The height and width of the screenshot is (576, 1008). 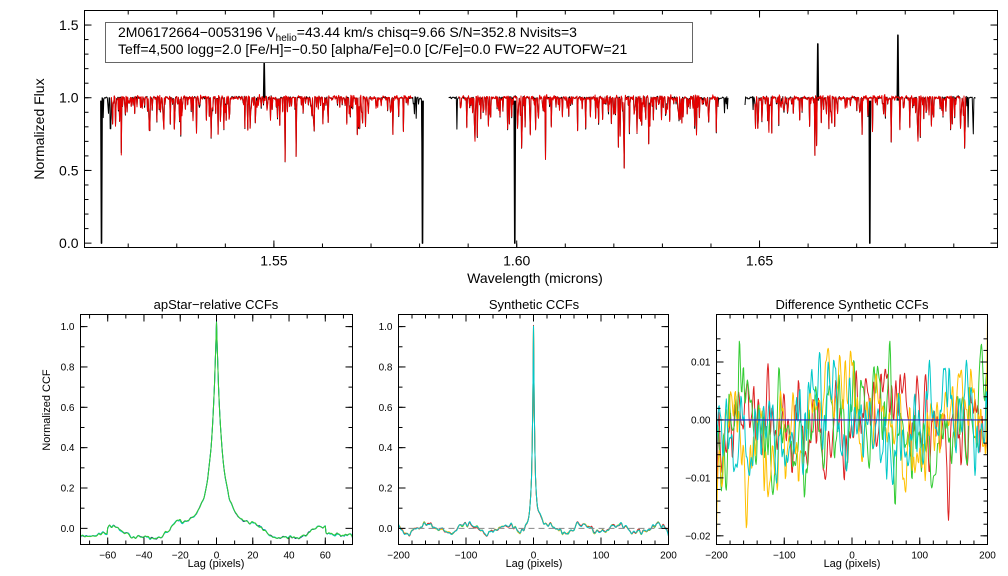 What do you see at coordinates (534, 304) in the screenshot?
I see `synthetic-ccf-title: Synthetic CCFs` at bounding box center [534, 304].